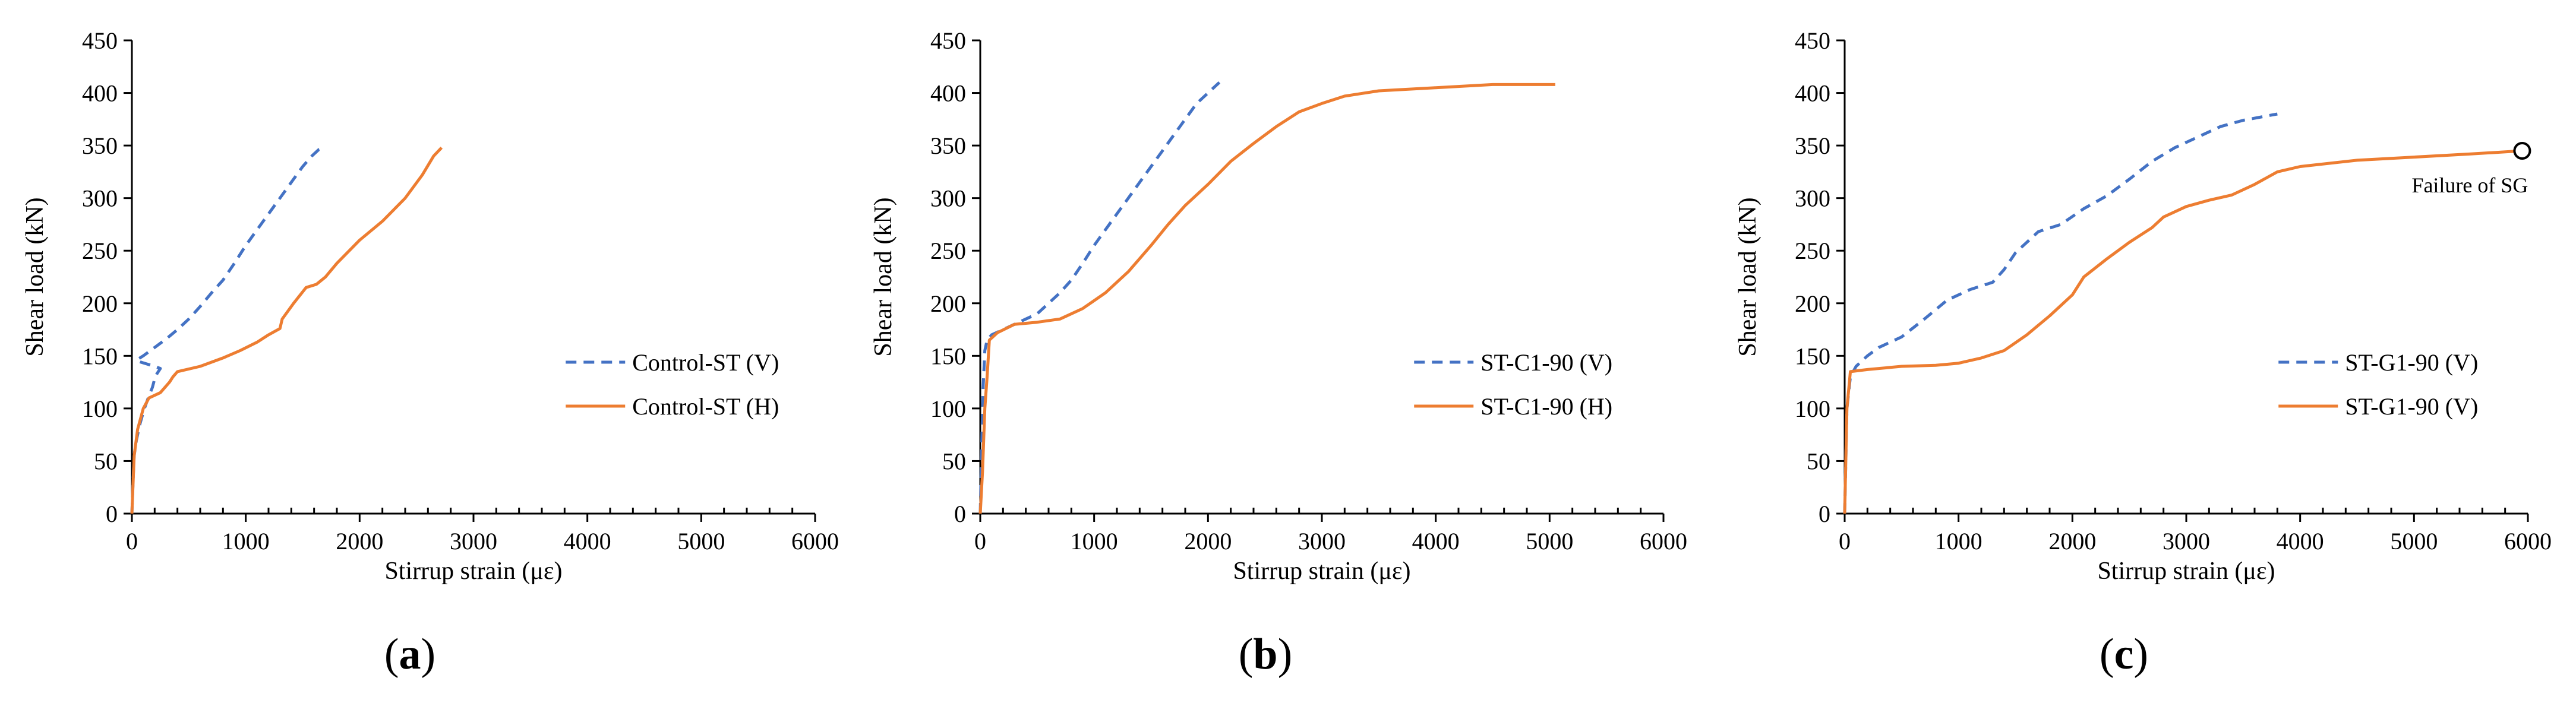 The image size is (2576, 703). What do you see at coordinates (705, 362) in the screenshot?
I see `legend-label: Control-ST (V)` at bounding box center [705, 362].